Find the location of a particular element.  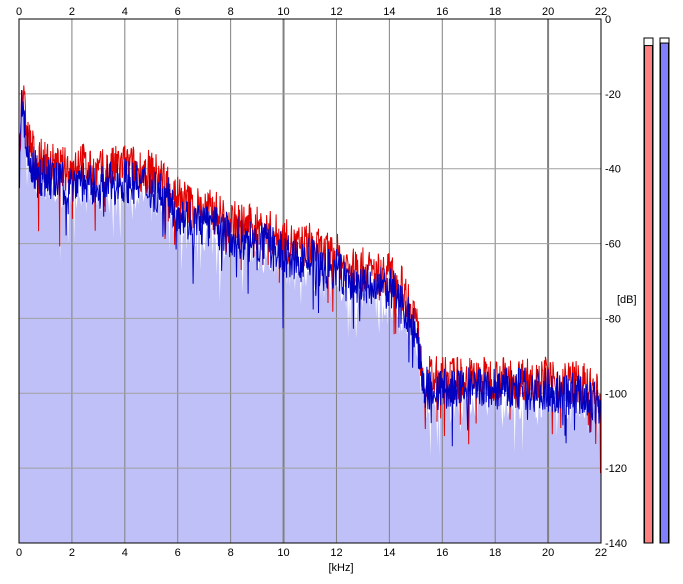

x-tick-labels-bottom: 0 2 4 6 8 10 12 14 16 18 20 22 is located at coordinates (311, 553).